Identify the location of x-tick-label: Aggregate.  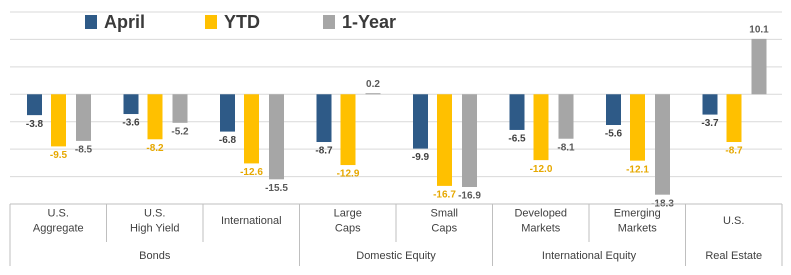
(58, 228).